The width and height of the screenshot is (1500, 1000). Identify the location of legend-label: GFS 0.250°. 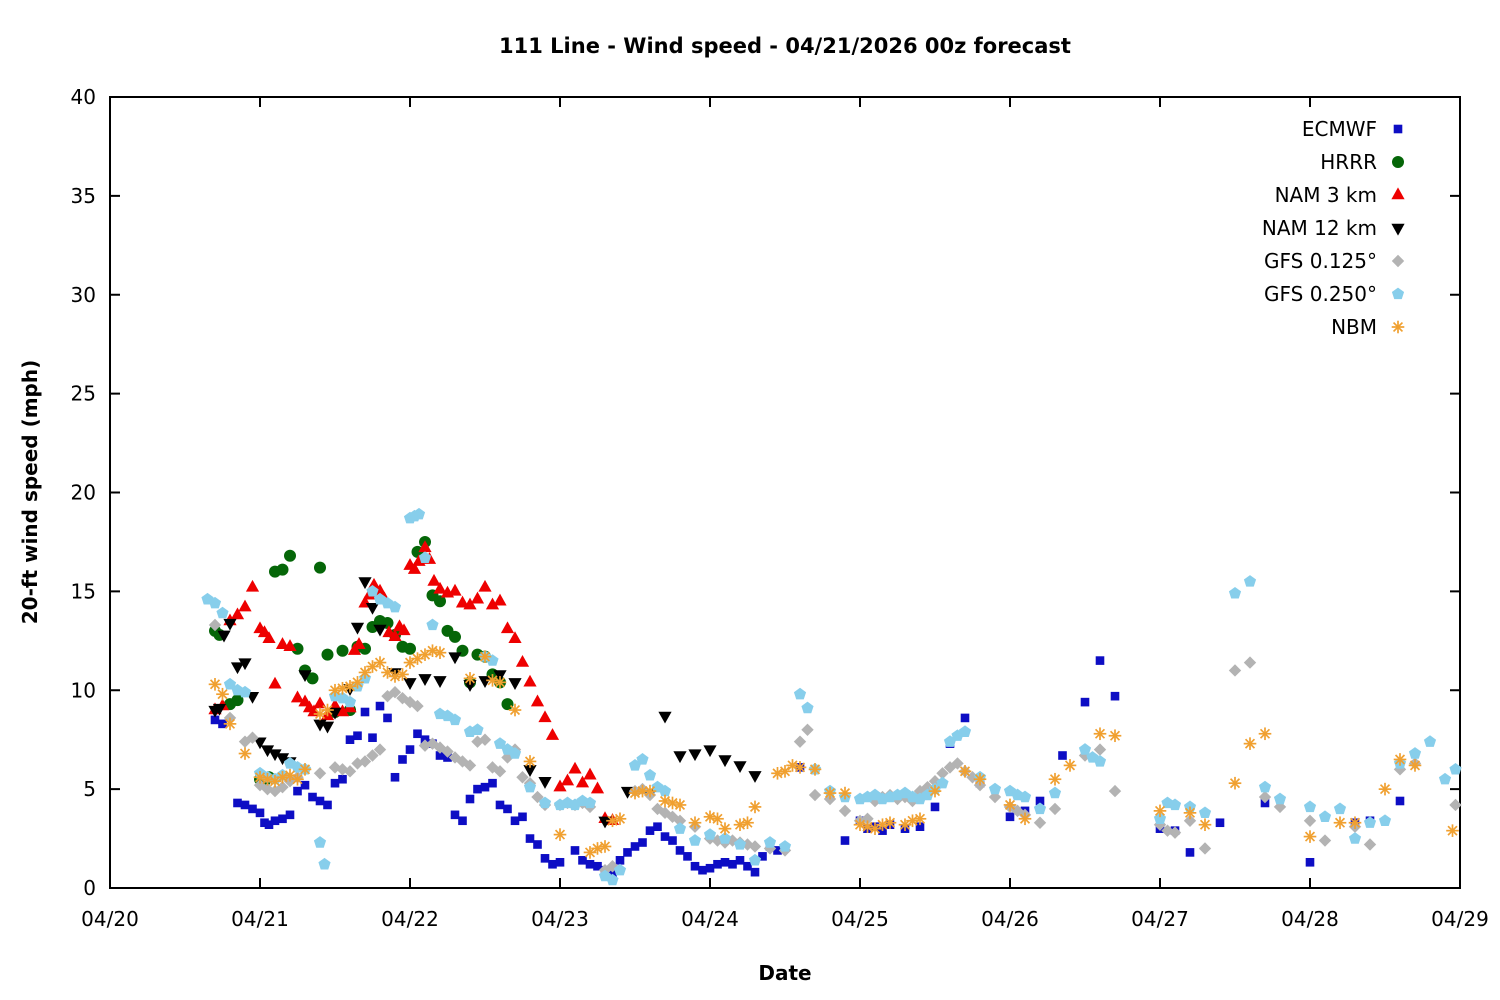
(1320, 294).